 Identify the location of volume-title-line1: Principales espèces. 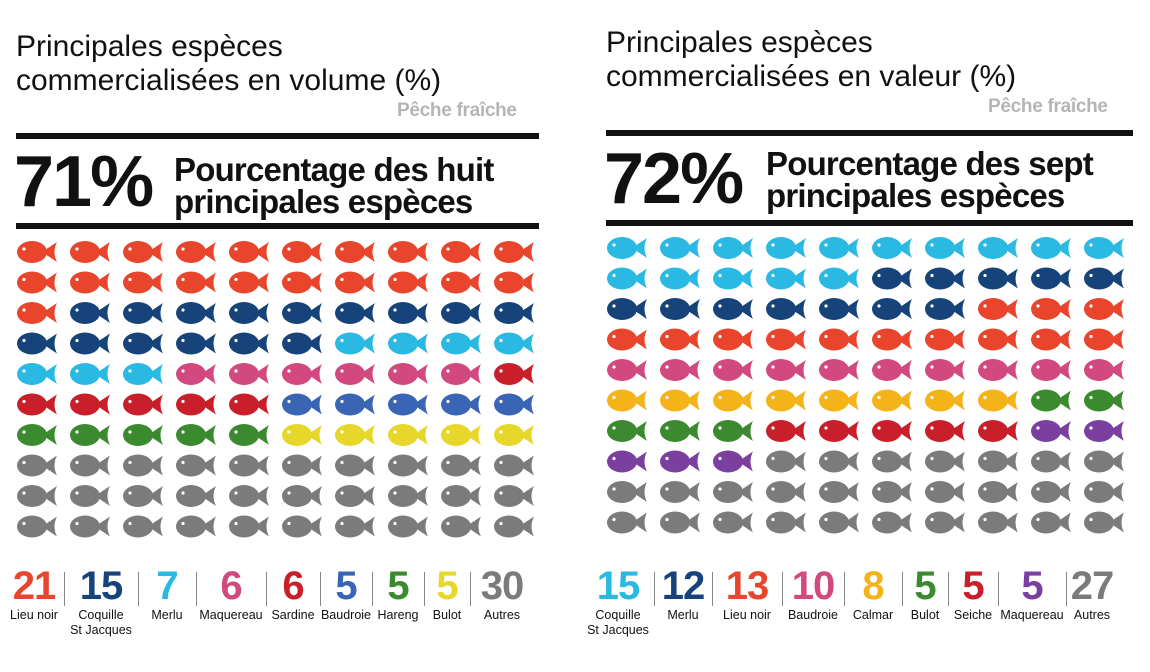
(149, 46).